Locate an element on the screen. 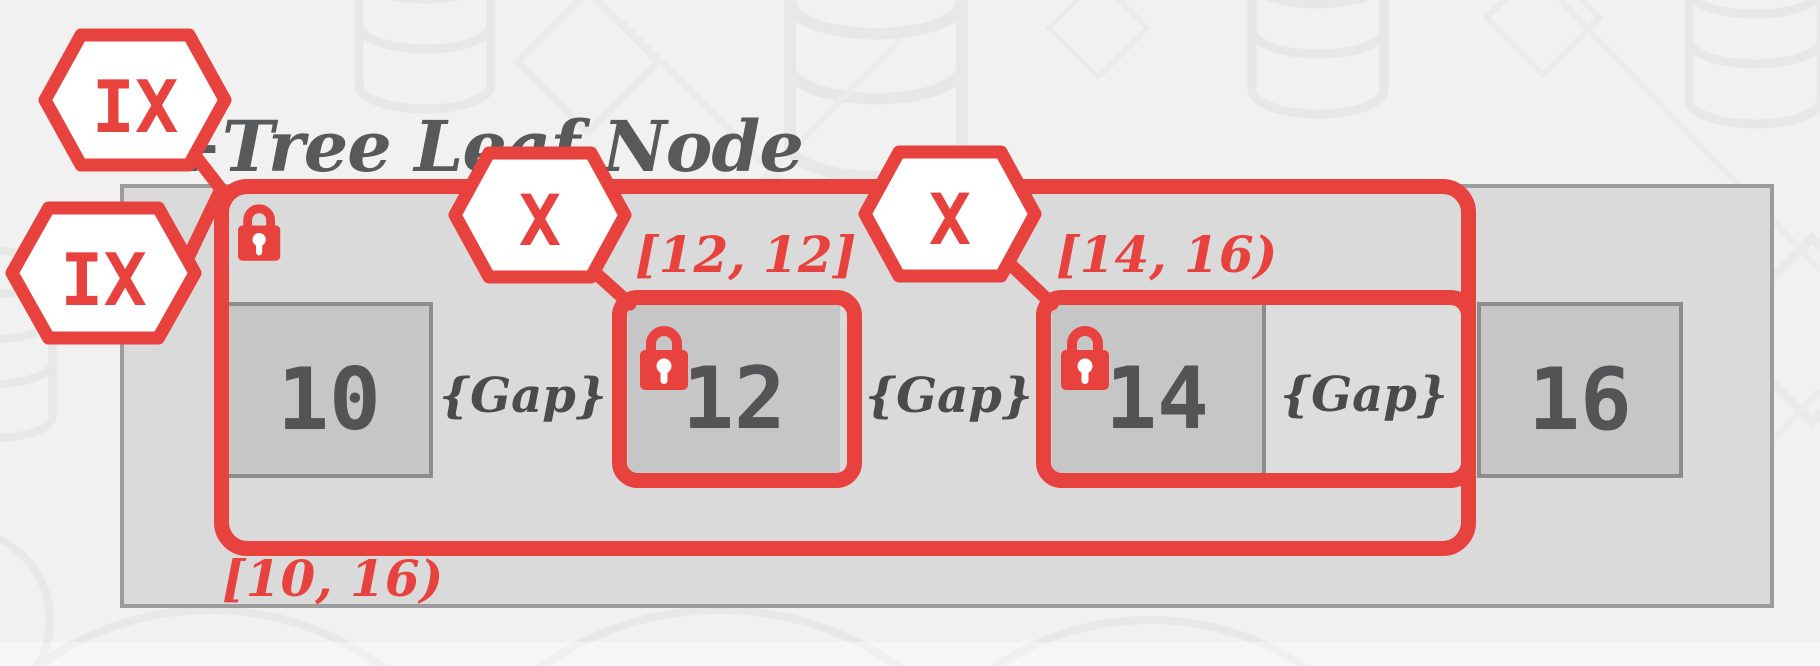 The image size is (1820, 666). key-cell-10: 10 is located at coordinates (329, 390).